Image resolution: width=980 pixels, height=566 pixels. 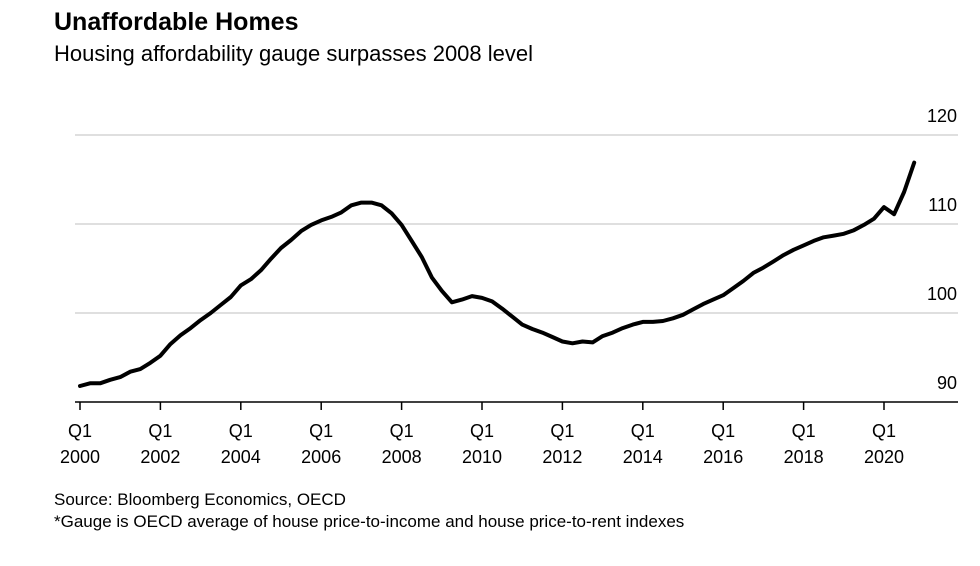 What do you see at coordinates (482, 444) in the screenshot?
I see `x-tick-label: Q1 2010` at bounding box center [482, 444].